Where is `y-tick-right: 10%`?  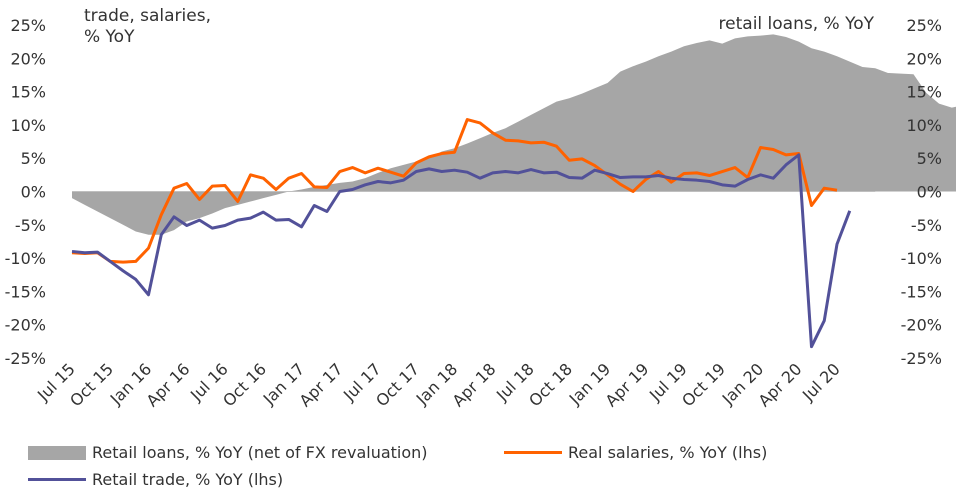 y-tick-right: 10% is located at coordinates (924, 125).